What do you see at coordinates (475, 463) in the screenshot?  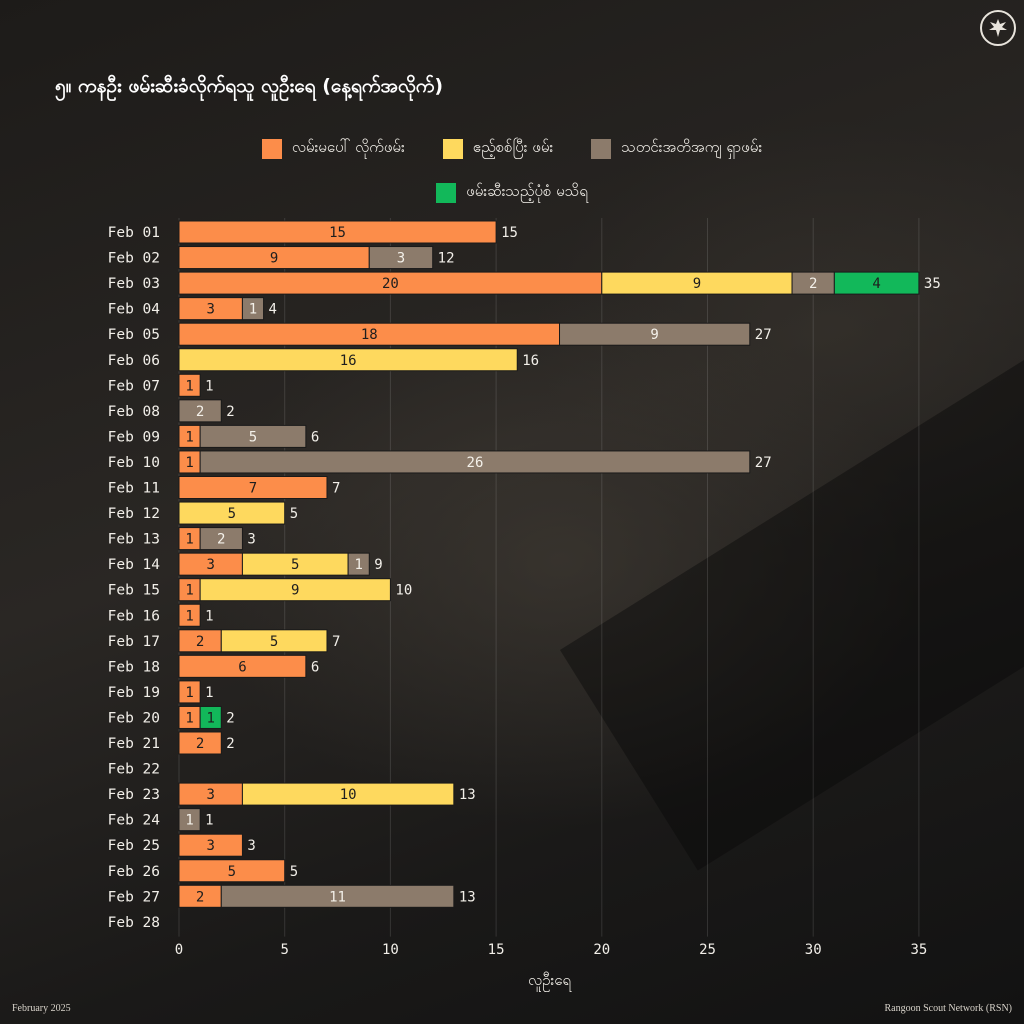 I see `bar-value-label: 26` at bounding box center [475, 463].